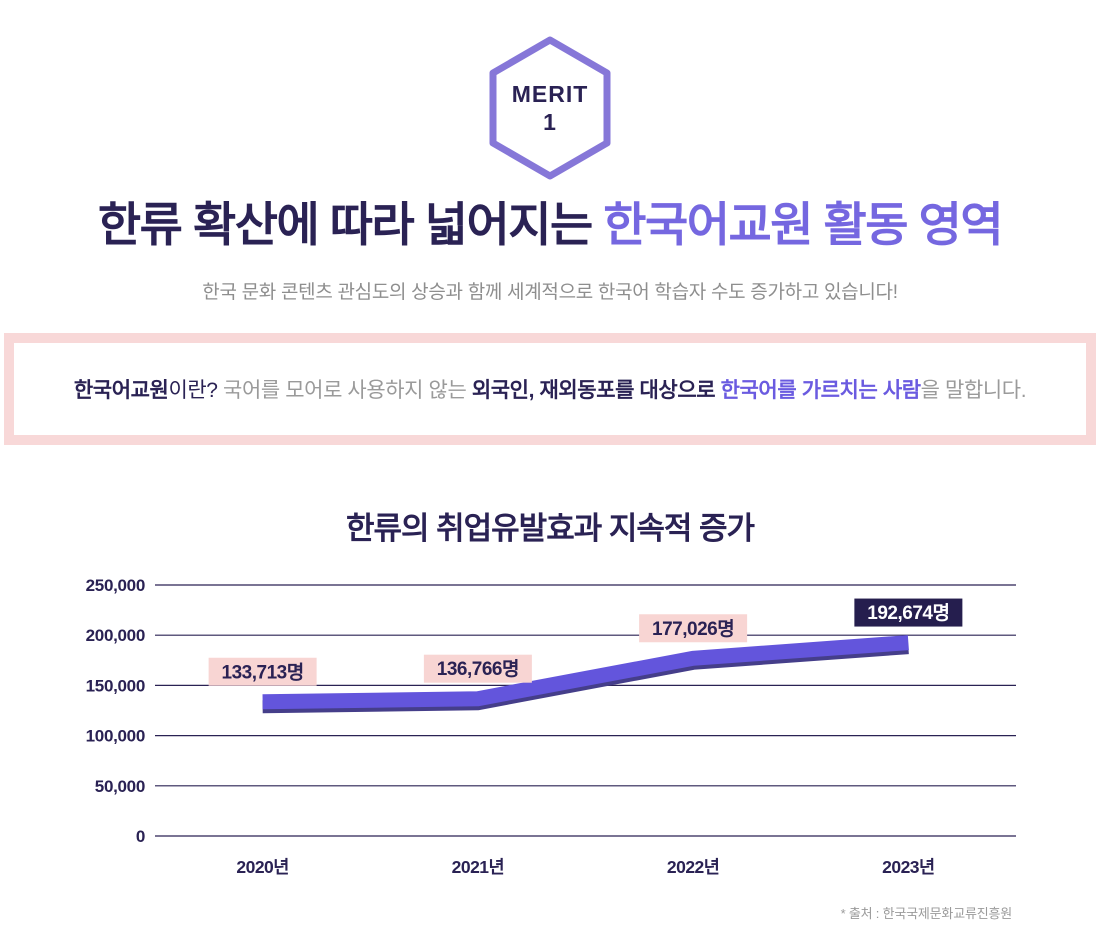 The image size is (1100, 947). What do you see at coordinates (693, 867) in the screenshot?
I see `x-tick-2022년: 2022년` at bounding box center [693, 867].